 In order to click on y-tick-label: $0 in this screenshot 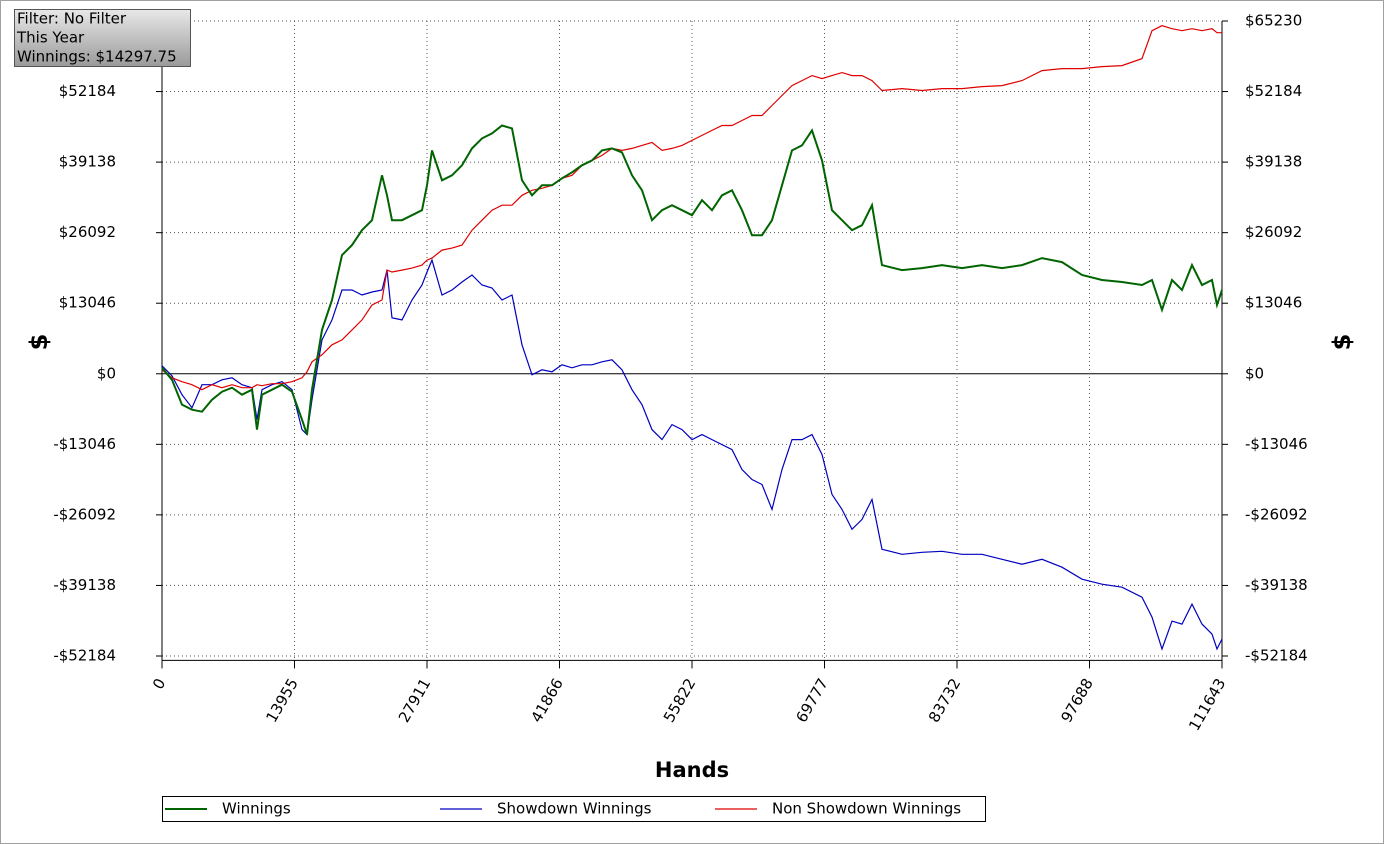, I will do `click(106, 373)`.